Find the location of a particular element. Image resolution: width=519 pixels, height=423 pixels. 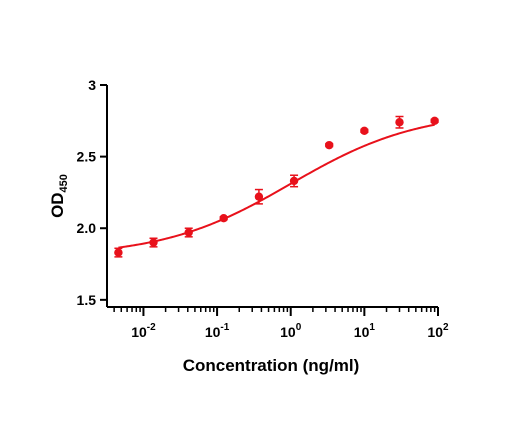

x-tick-label: 10⁰ is located at coordinates (291, 331).